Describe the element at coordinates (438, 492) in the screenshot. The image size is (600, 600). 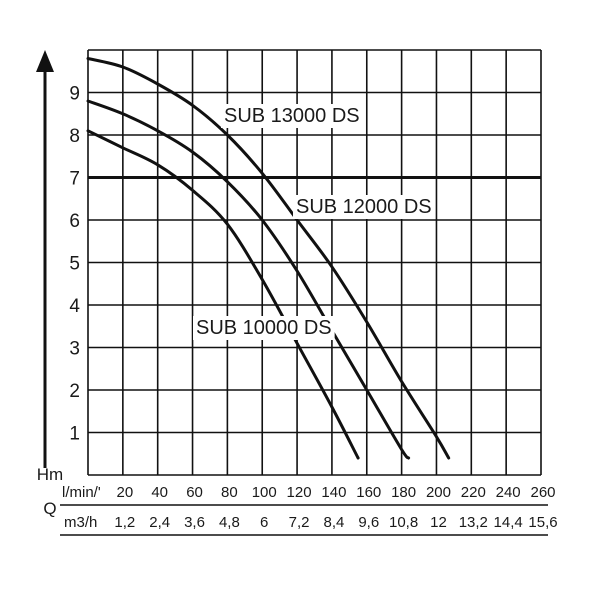
I see `x-tick-label-lmin: 200` at that location.